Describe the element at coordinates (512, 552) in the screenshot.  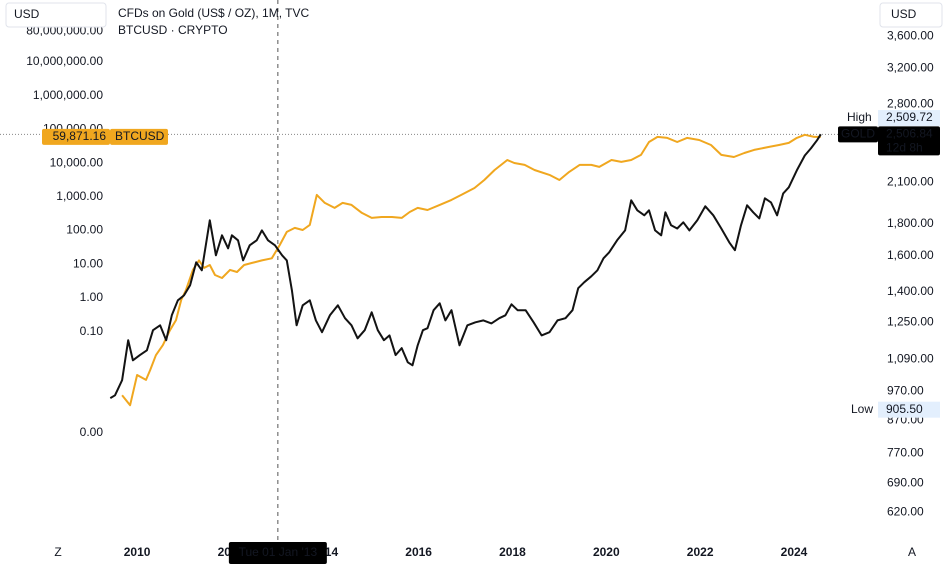
I see `x-tick-label: 2018` at that location.